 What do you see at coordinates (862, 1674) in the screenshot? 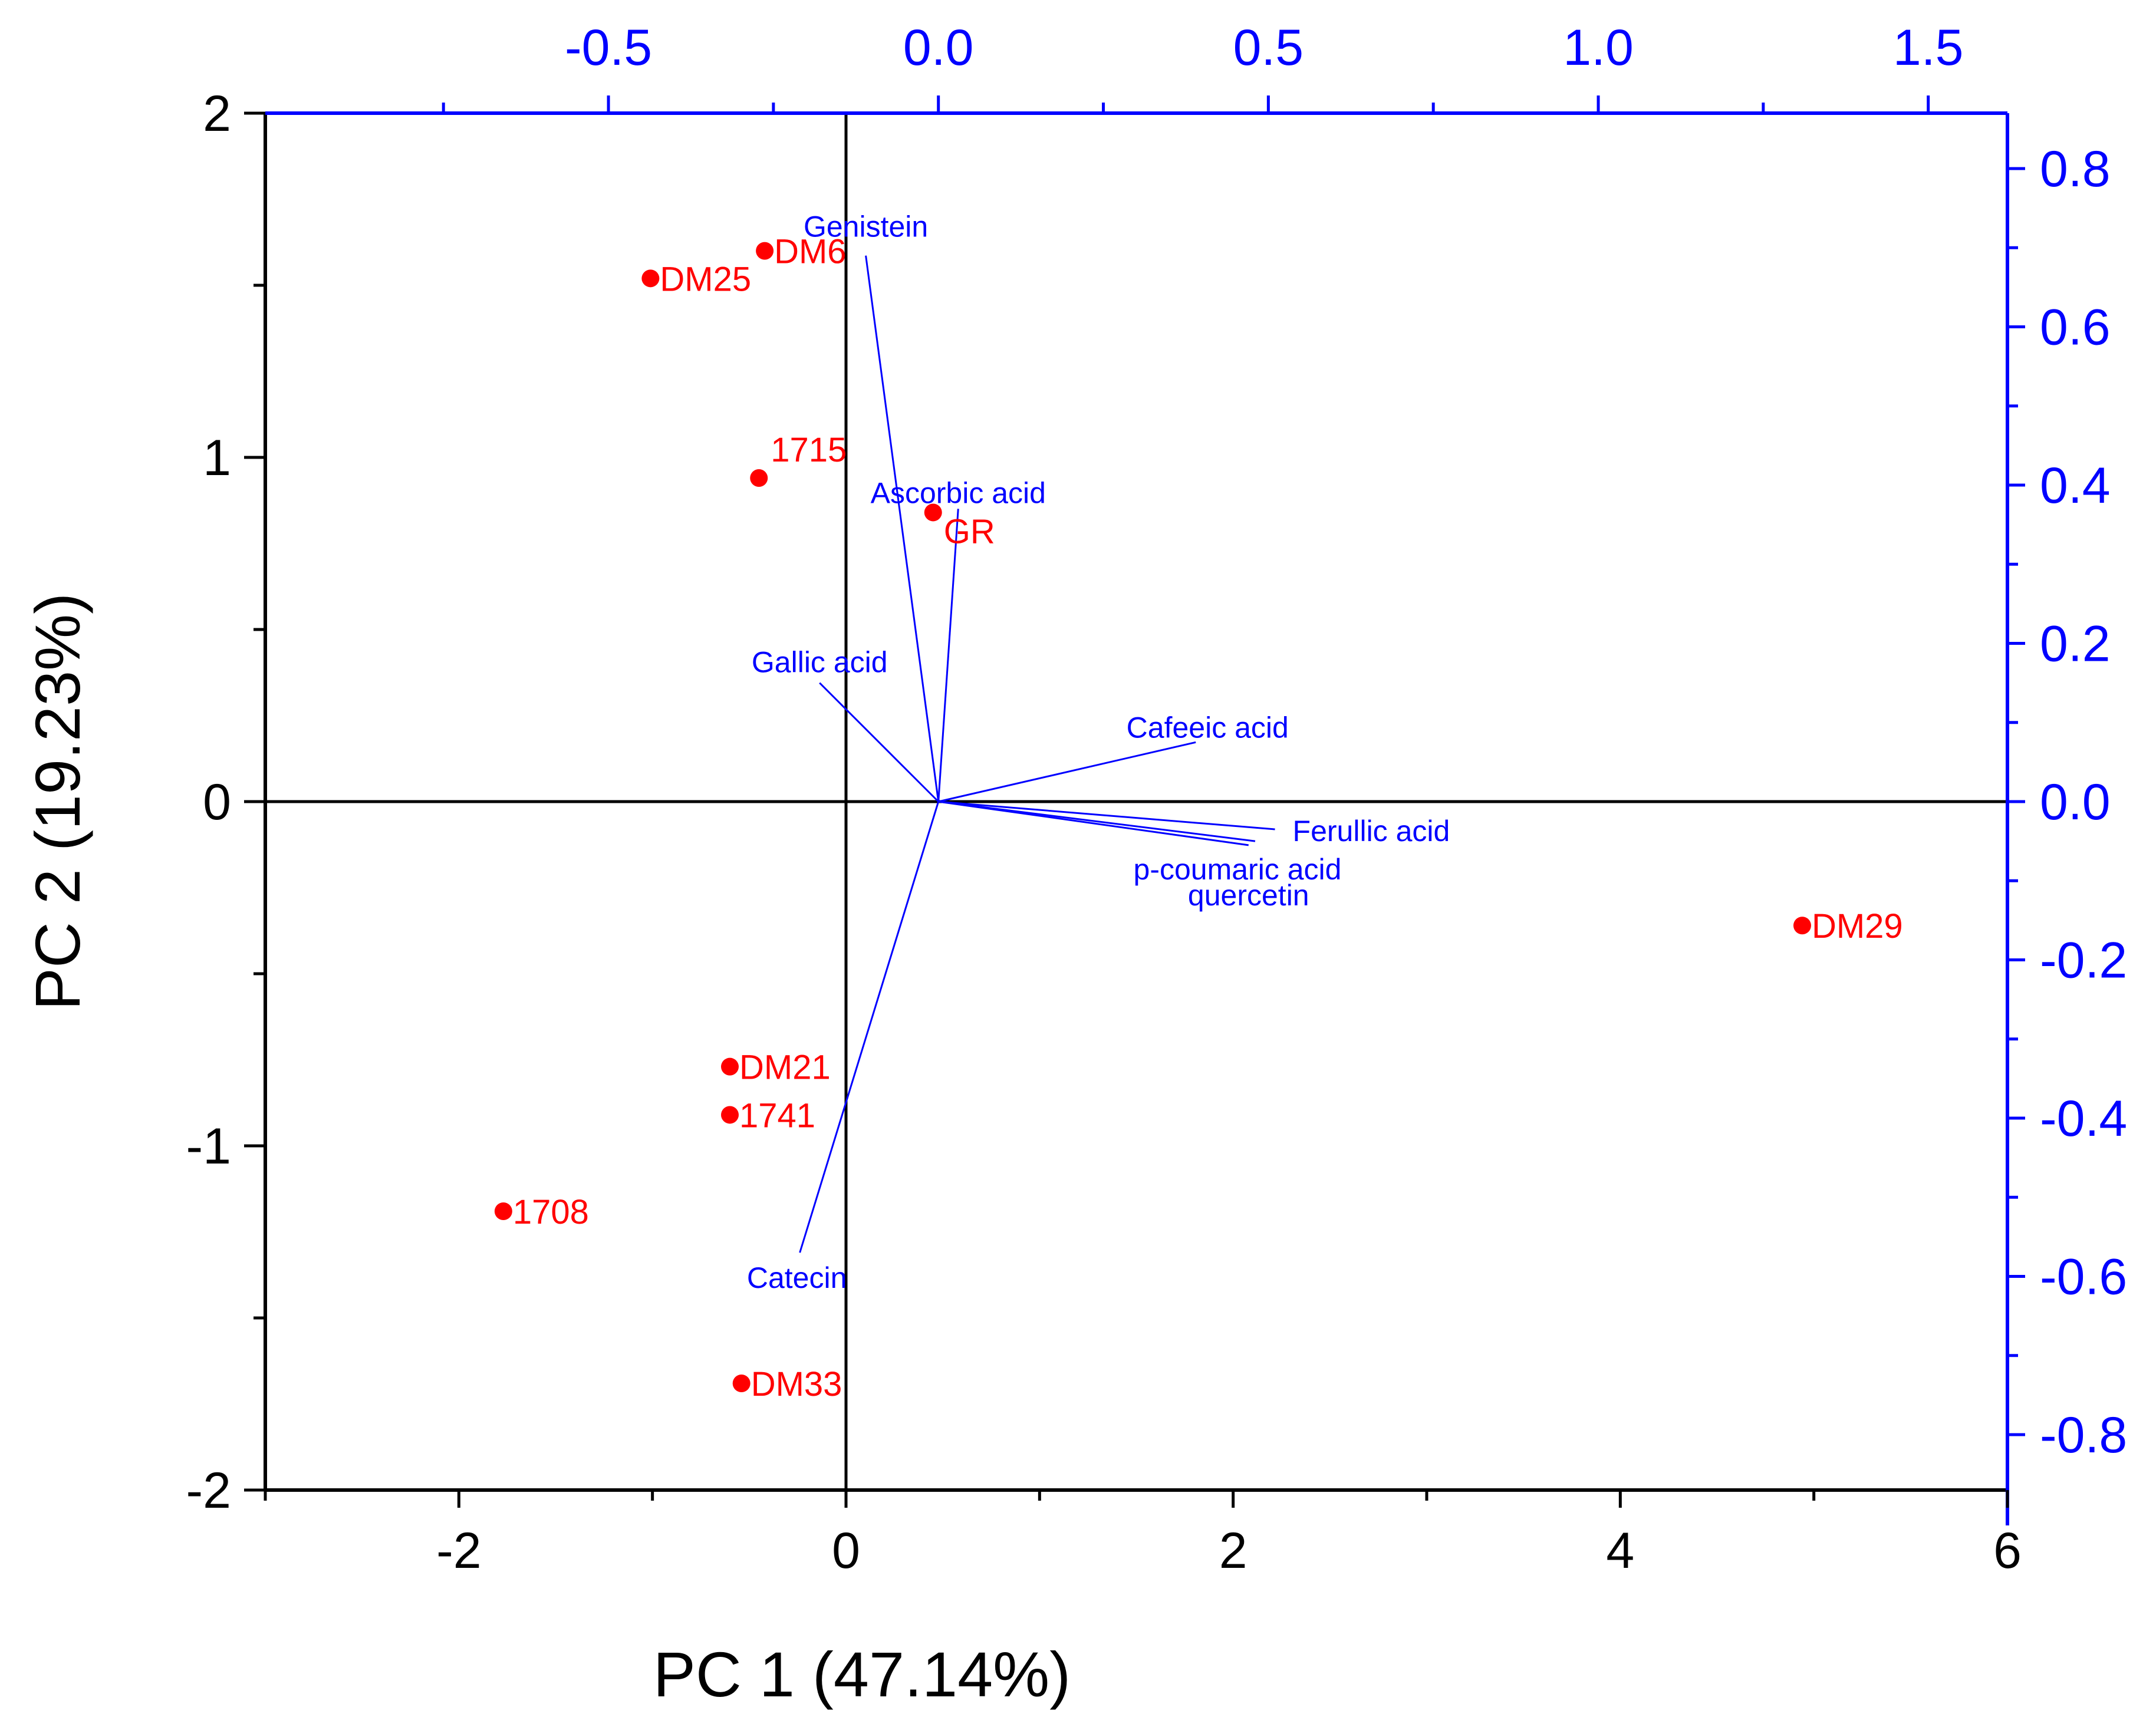
I see `x-axis-title: PC 1 (47.14%)` at bounding box center [862, 1674].